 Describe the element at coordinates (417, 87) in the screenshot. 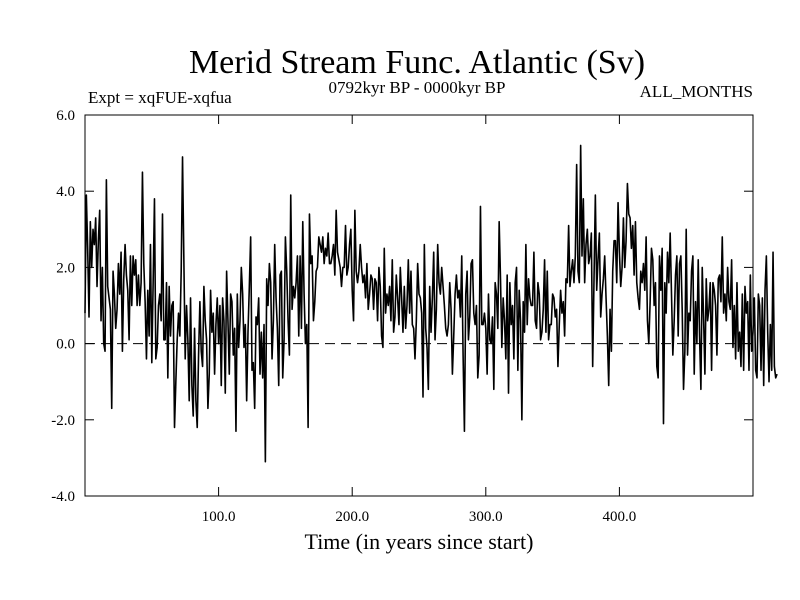

I see `period-label: 0792kyr BP - 0000kyr BP` at that location.